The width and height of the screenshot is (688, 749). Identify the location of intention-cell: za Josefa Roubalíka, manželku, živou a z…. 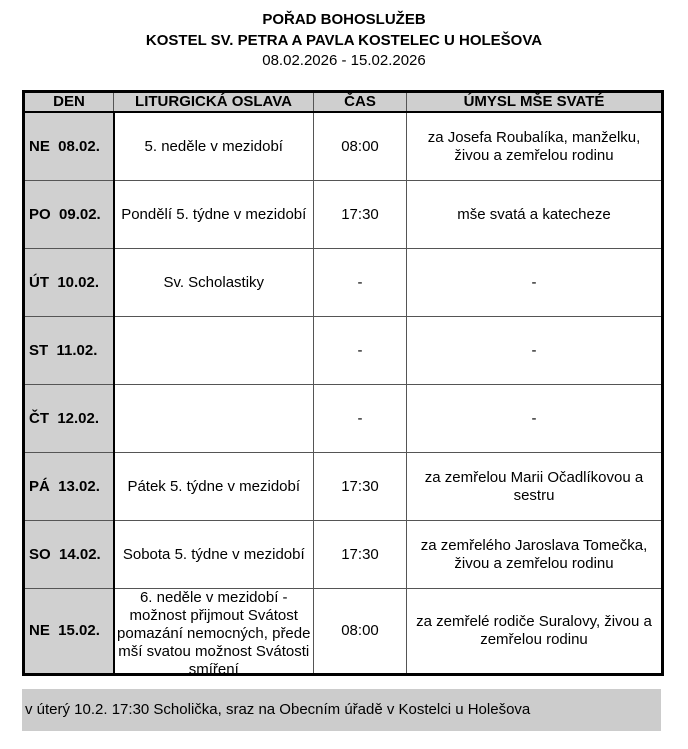
(534, 146).